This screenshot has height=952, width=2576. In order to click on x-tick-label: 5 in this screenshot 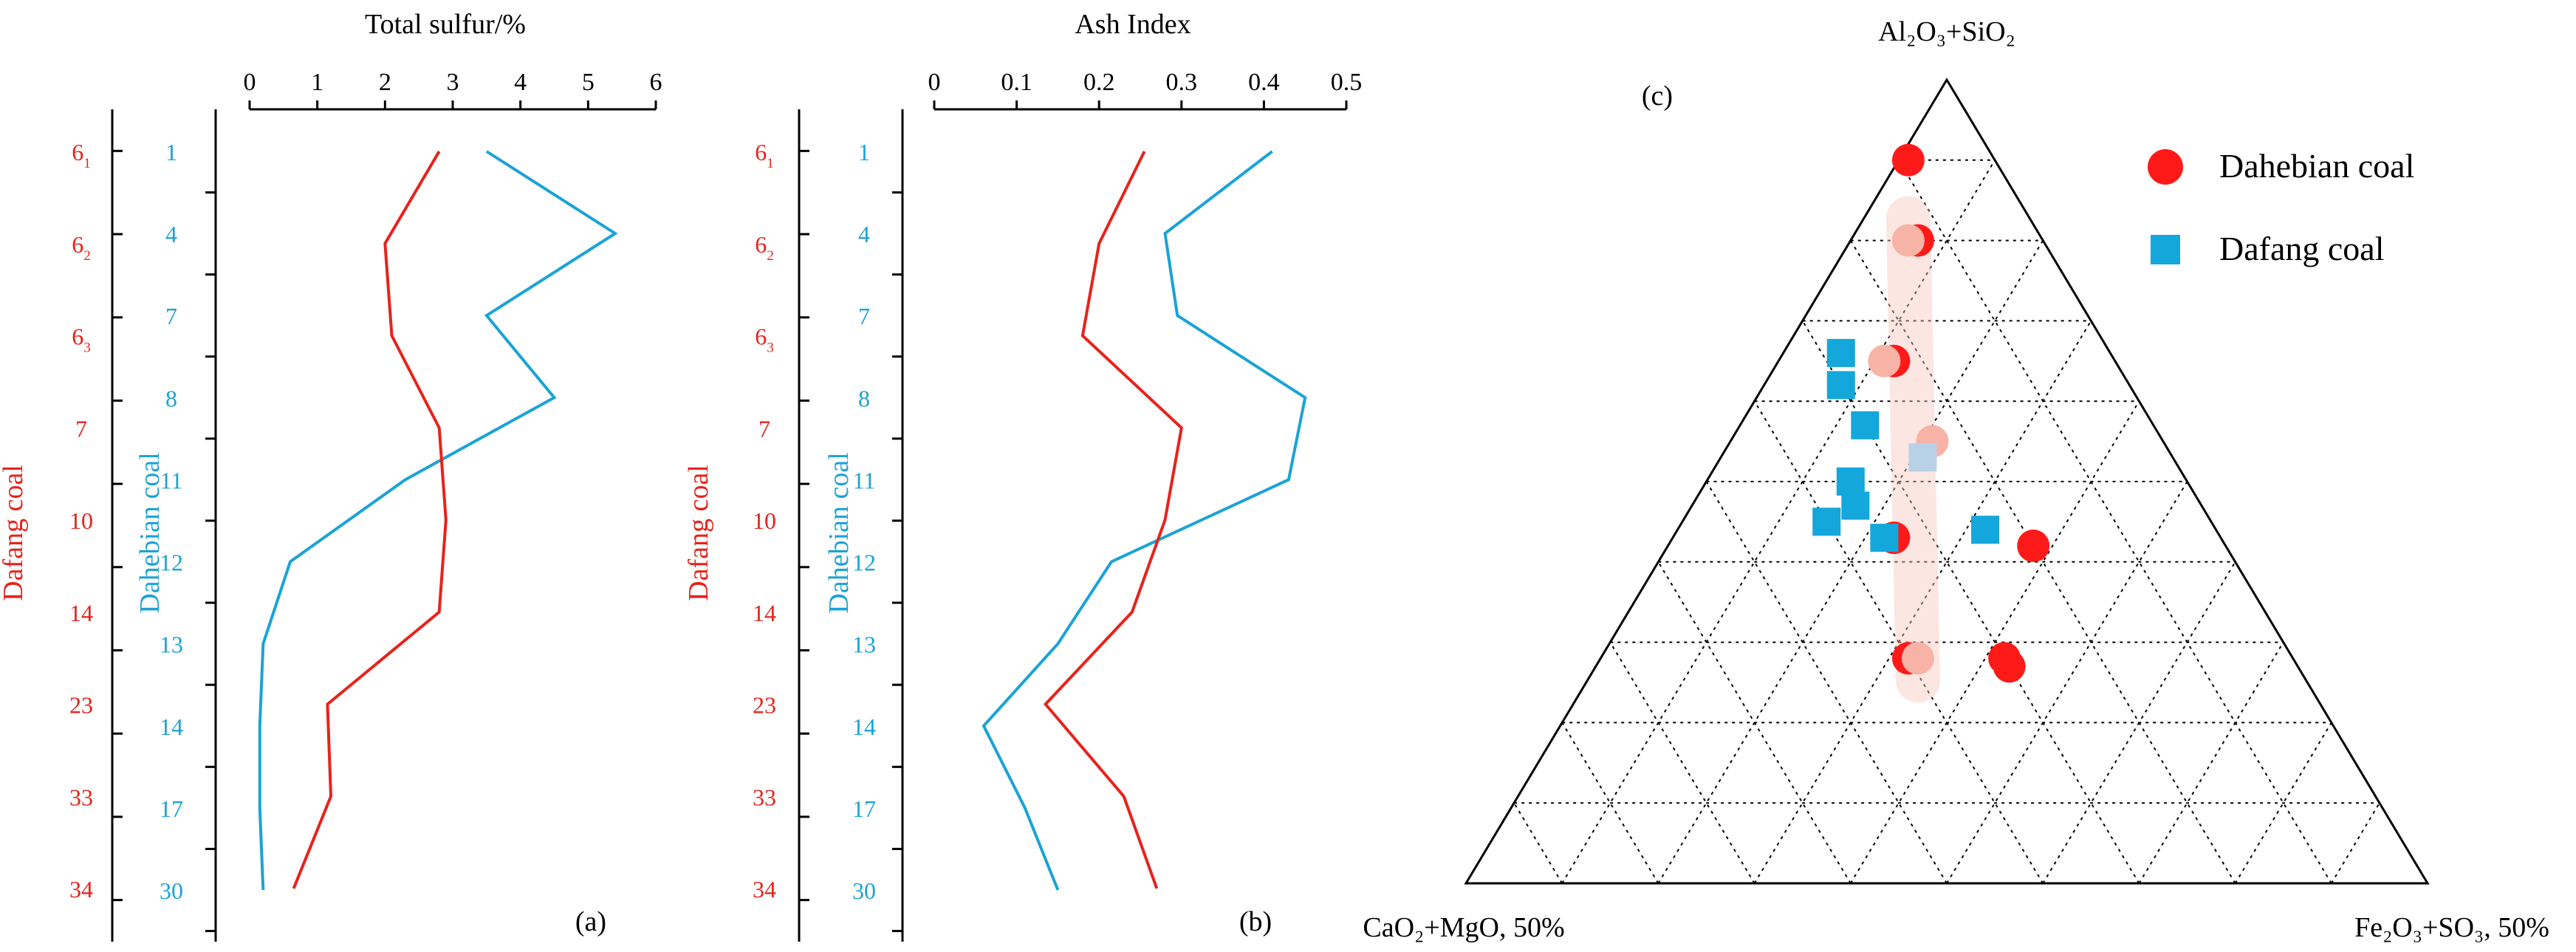, I will do `click(588, 82)`.